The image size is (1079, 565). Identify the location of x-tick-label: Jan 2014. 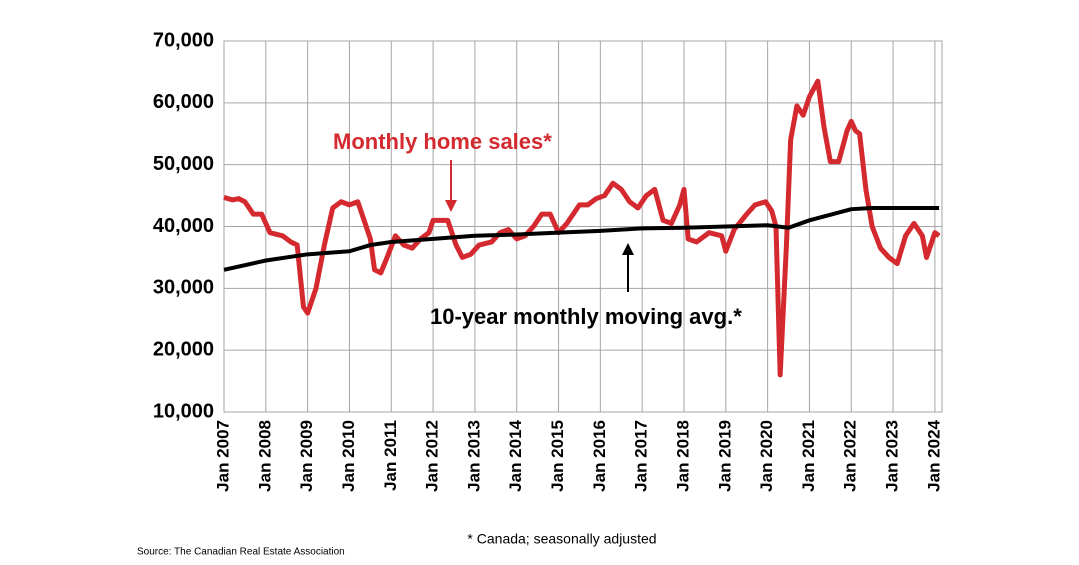
(515, 455).